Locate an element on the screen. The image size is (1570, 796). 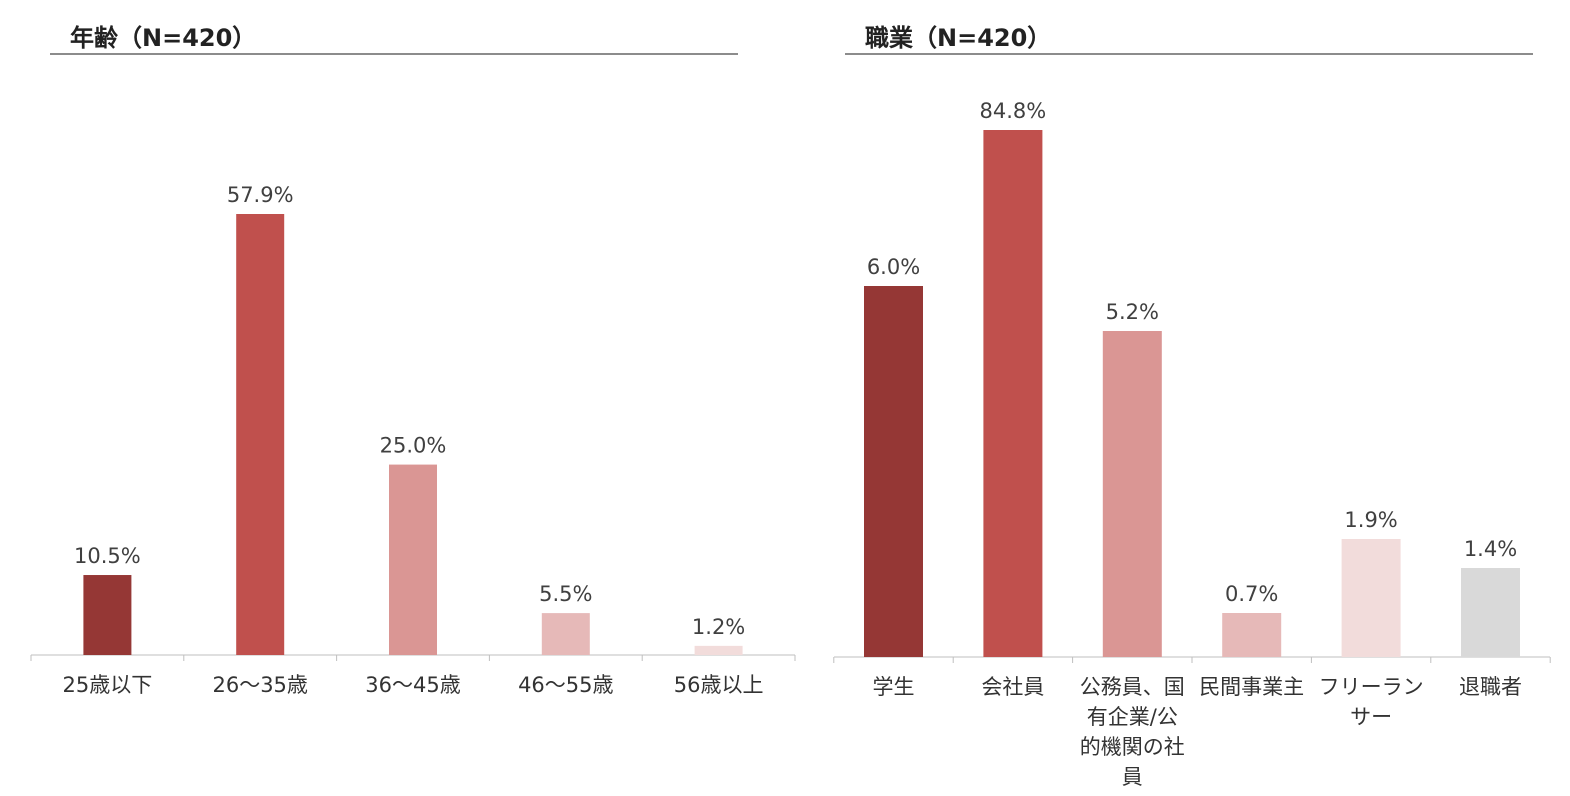
age-value-label: 5.5% is located at coordinates (565, 594).